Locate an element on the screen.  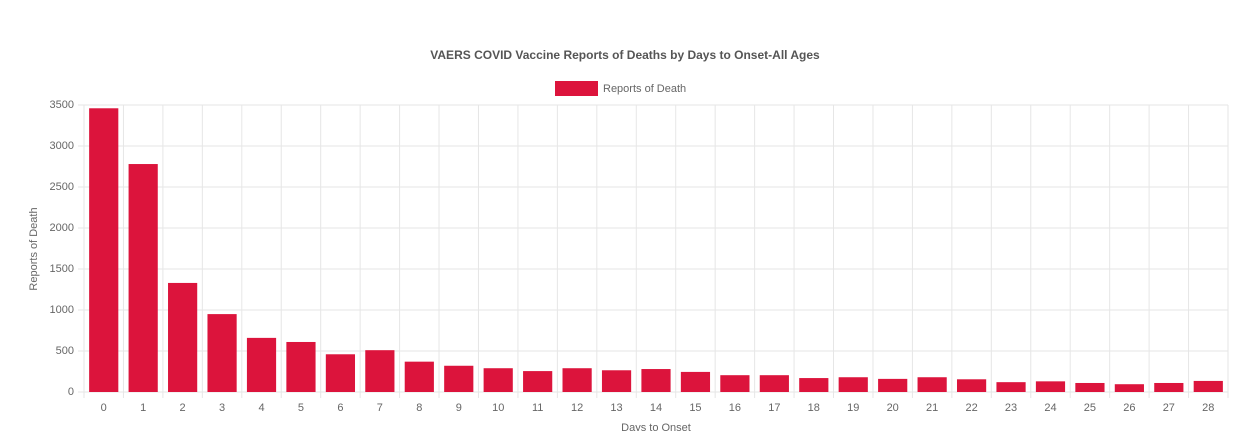
y-axis-label: Reports of Death is located at coordinates (34, 248).